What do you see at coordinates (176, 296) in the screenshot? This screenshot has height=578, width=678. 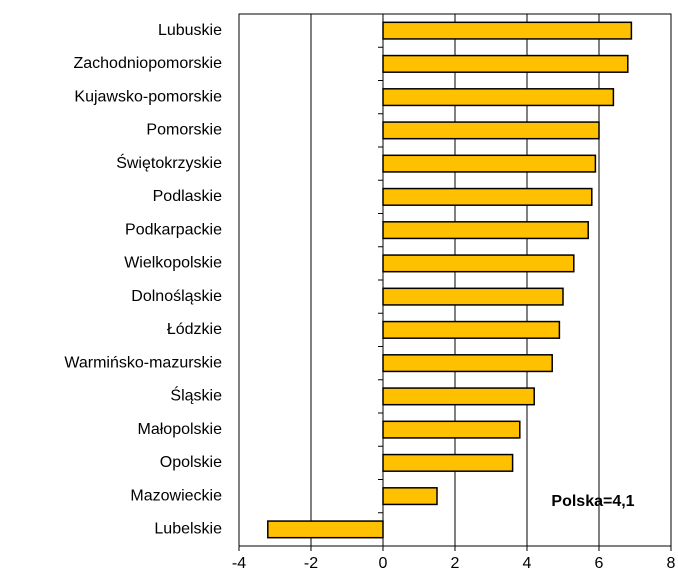 I see `y-tick-label: Dolnośląskie` at bounding box center [176, 296].